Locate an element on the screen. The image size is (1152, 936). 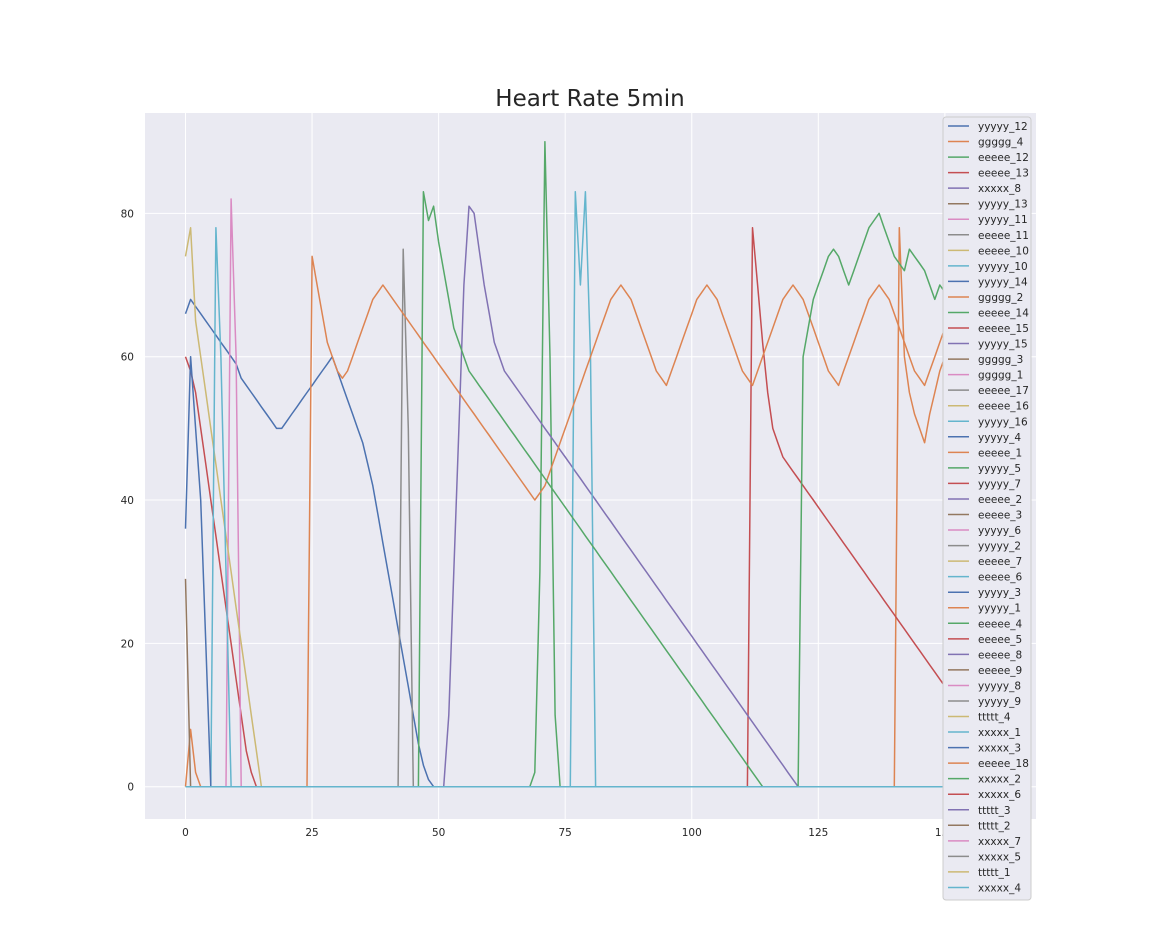
legend-label: eeeee_11 is located at coordinates (1003, 236).